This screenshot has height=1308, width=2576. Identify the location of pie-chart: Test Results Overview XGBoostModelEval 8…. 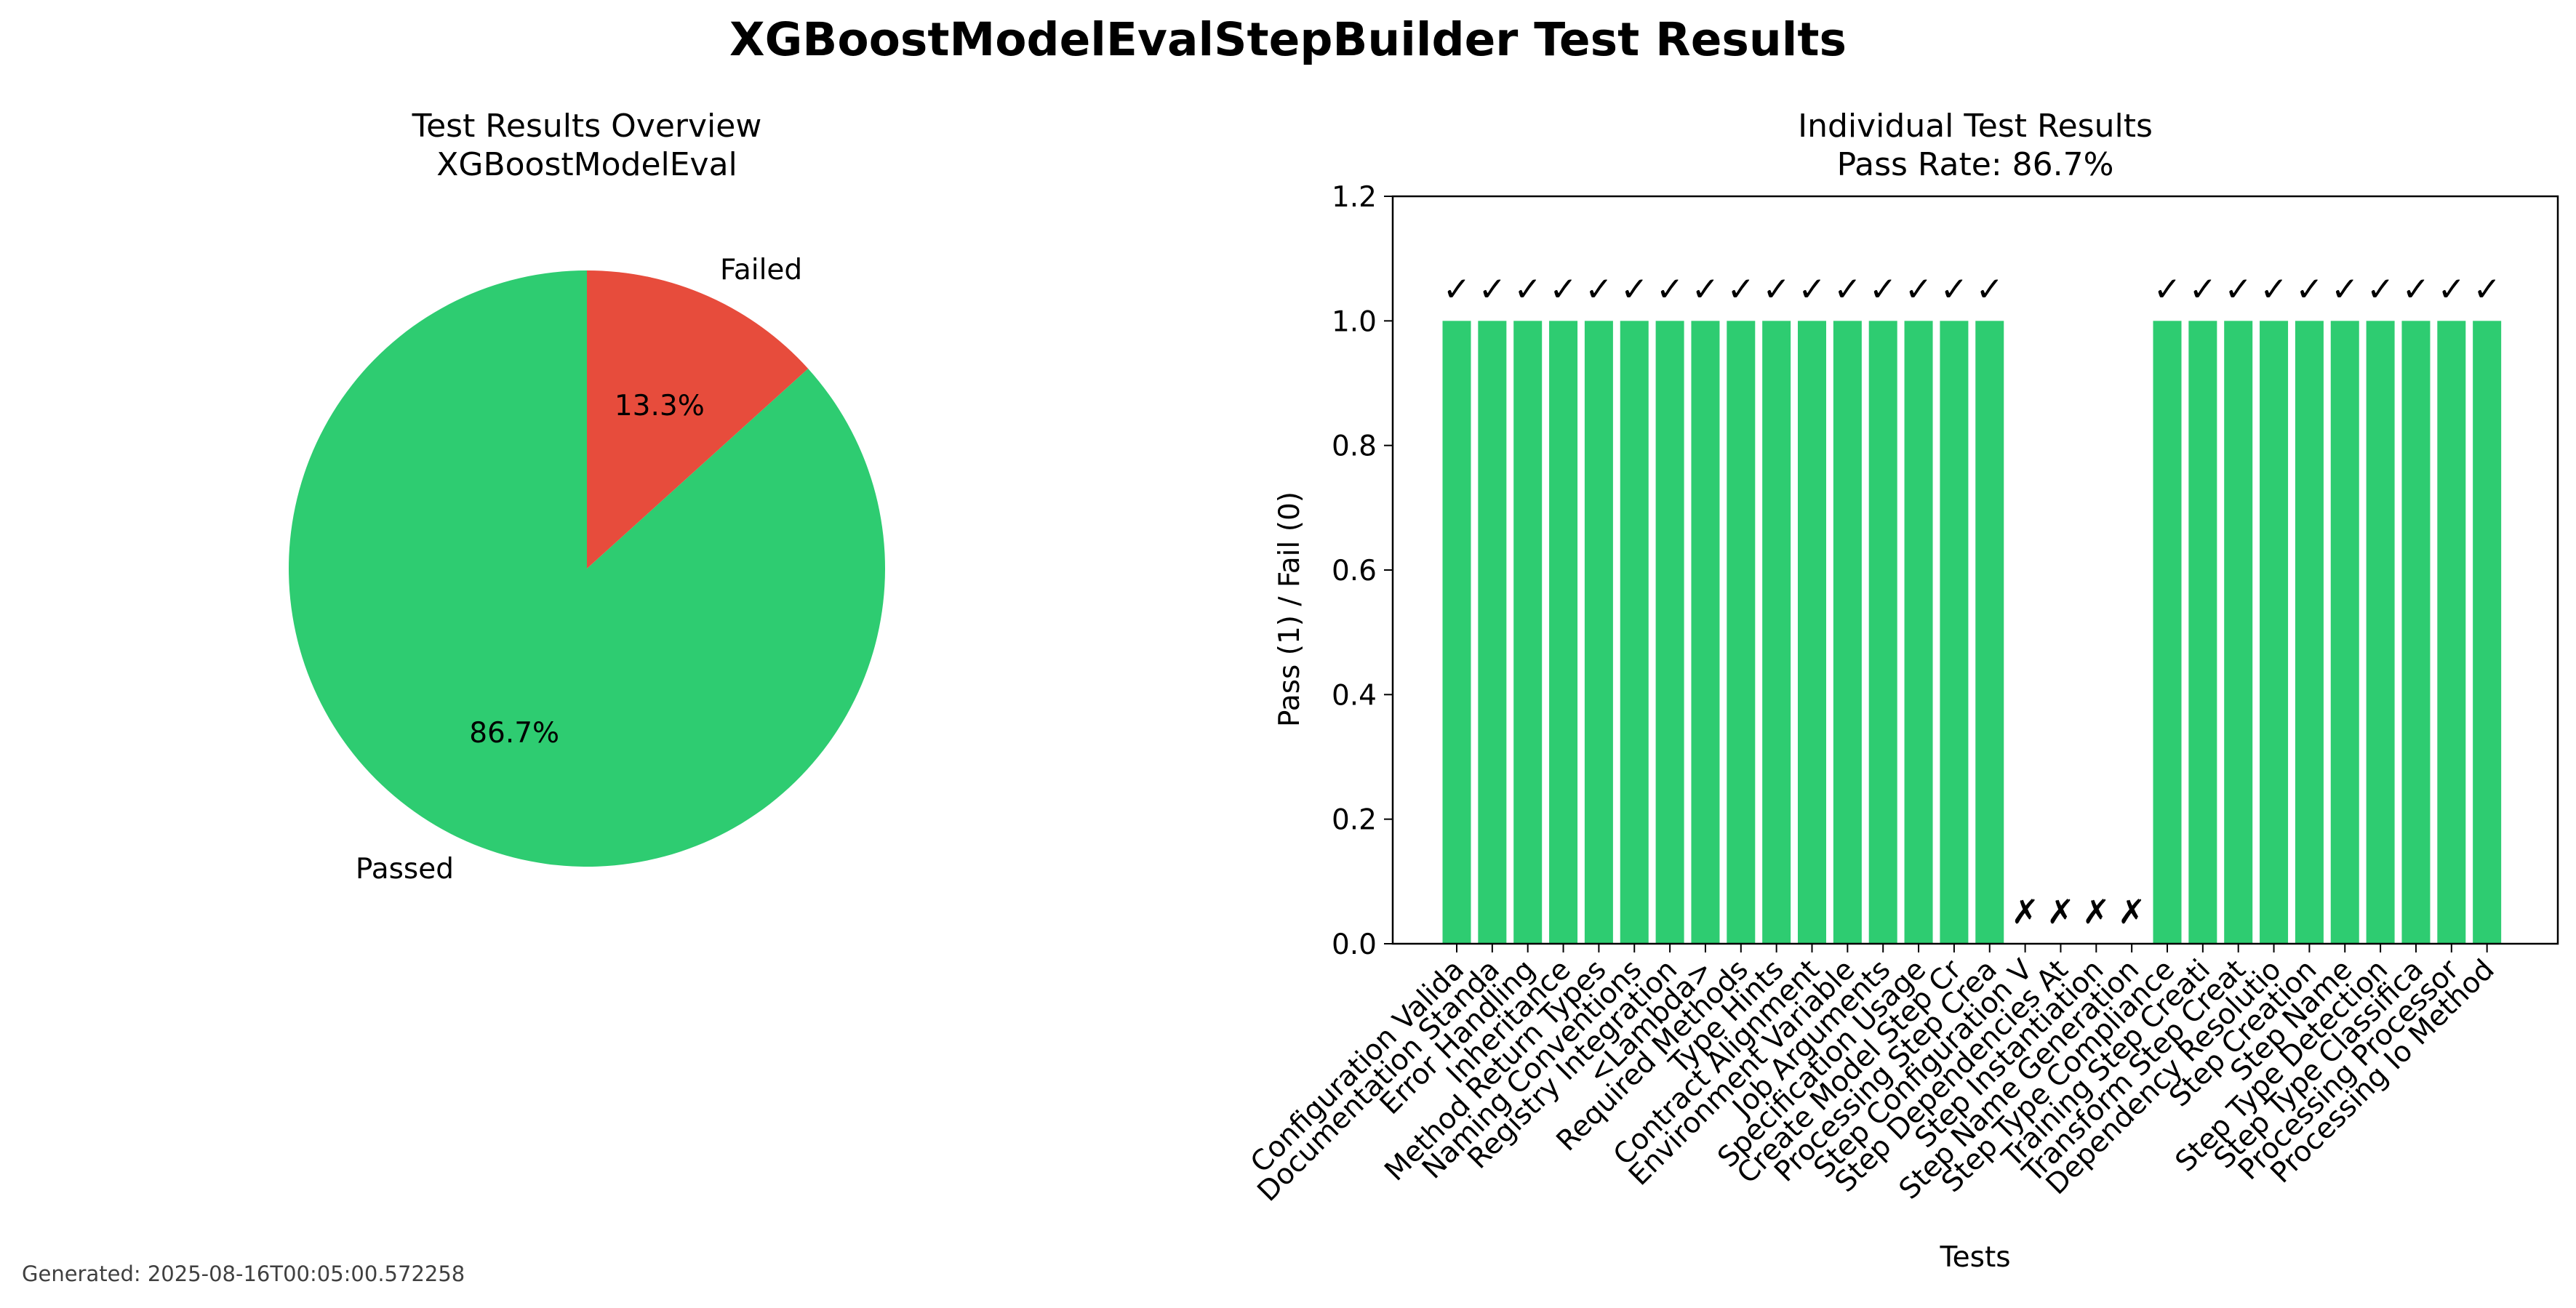
(587, 497).